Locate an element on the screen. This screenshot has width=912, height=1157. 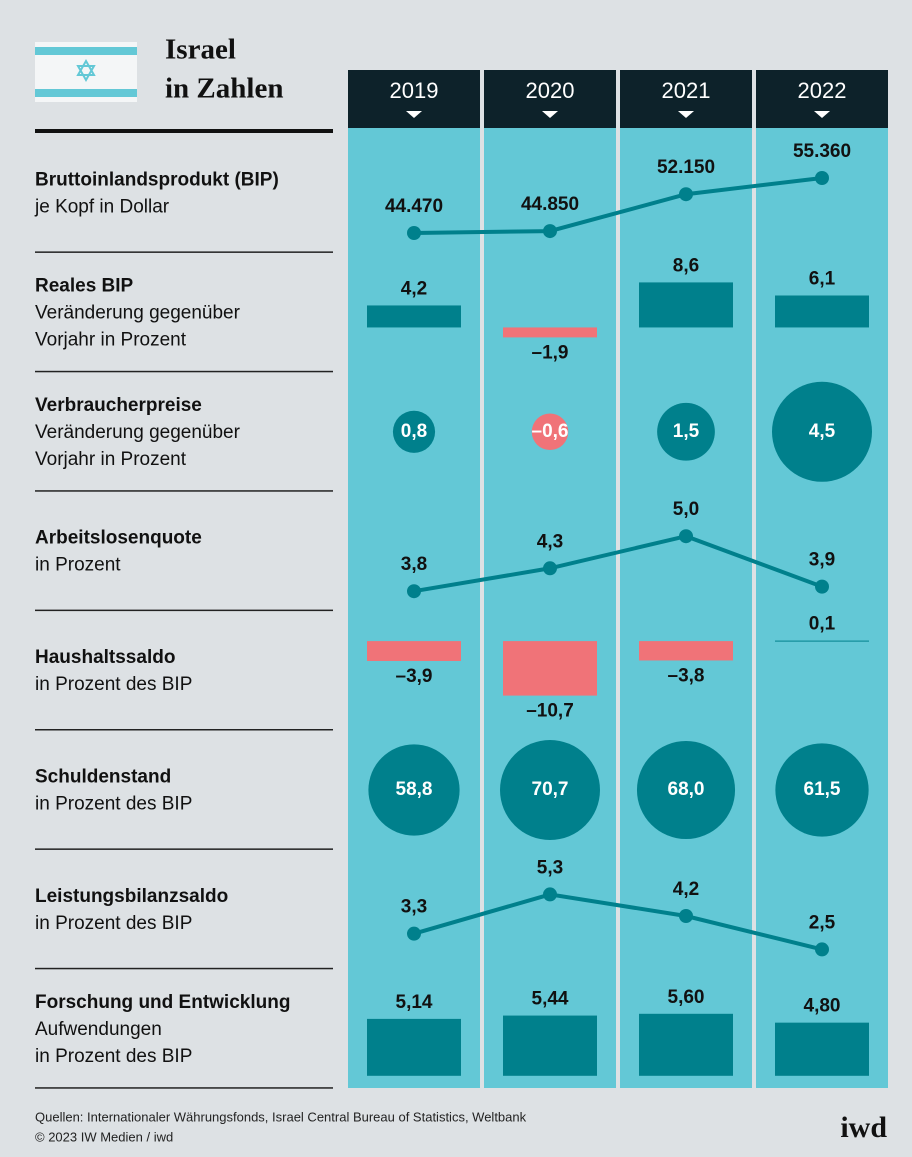
row-title: Forschung und Entwicklung is located at coordinates (162, 1002).